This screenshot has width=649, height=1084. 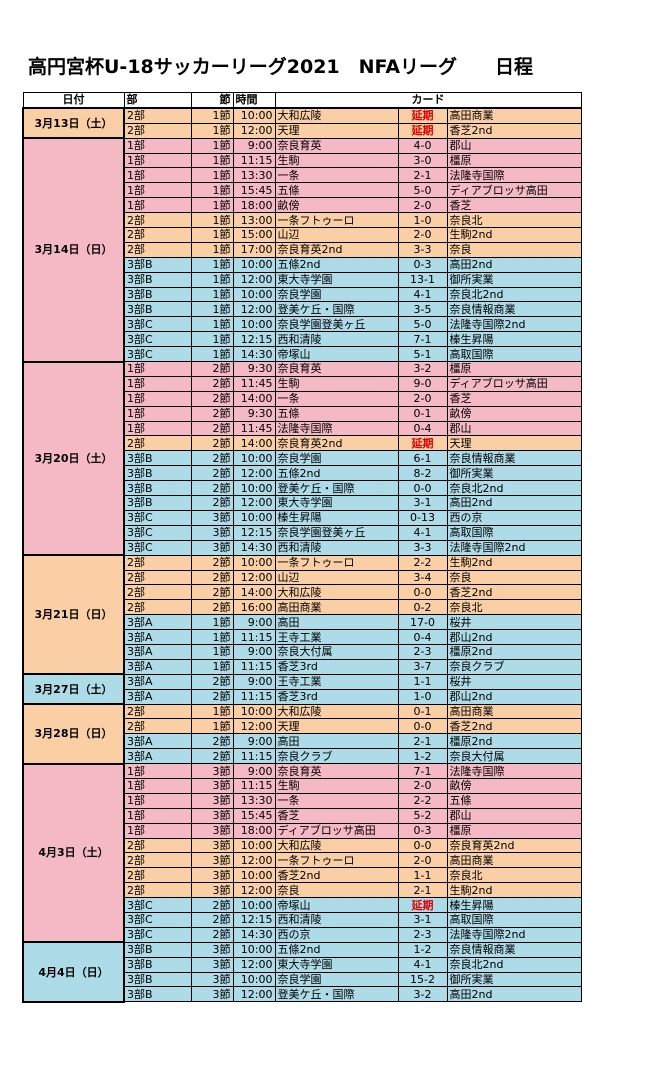 What do you see at coordinates (336, 607) in the screenshot?
I see `home-team: 高田商業` at bounding box center [336, 607].